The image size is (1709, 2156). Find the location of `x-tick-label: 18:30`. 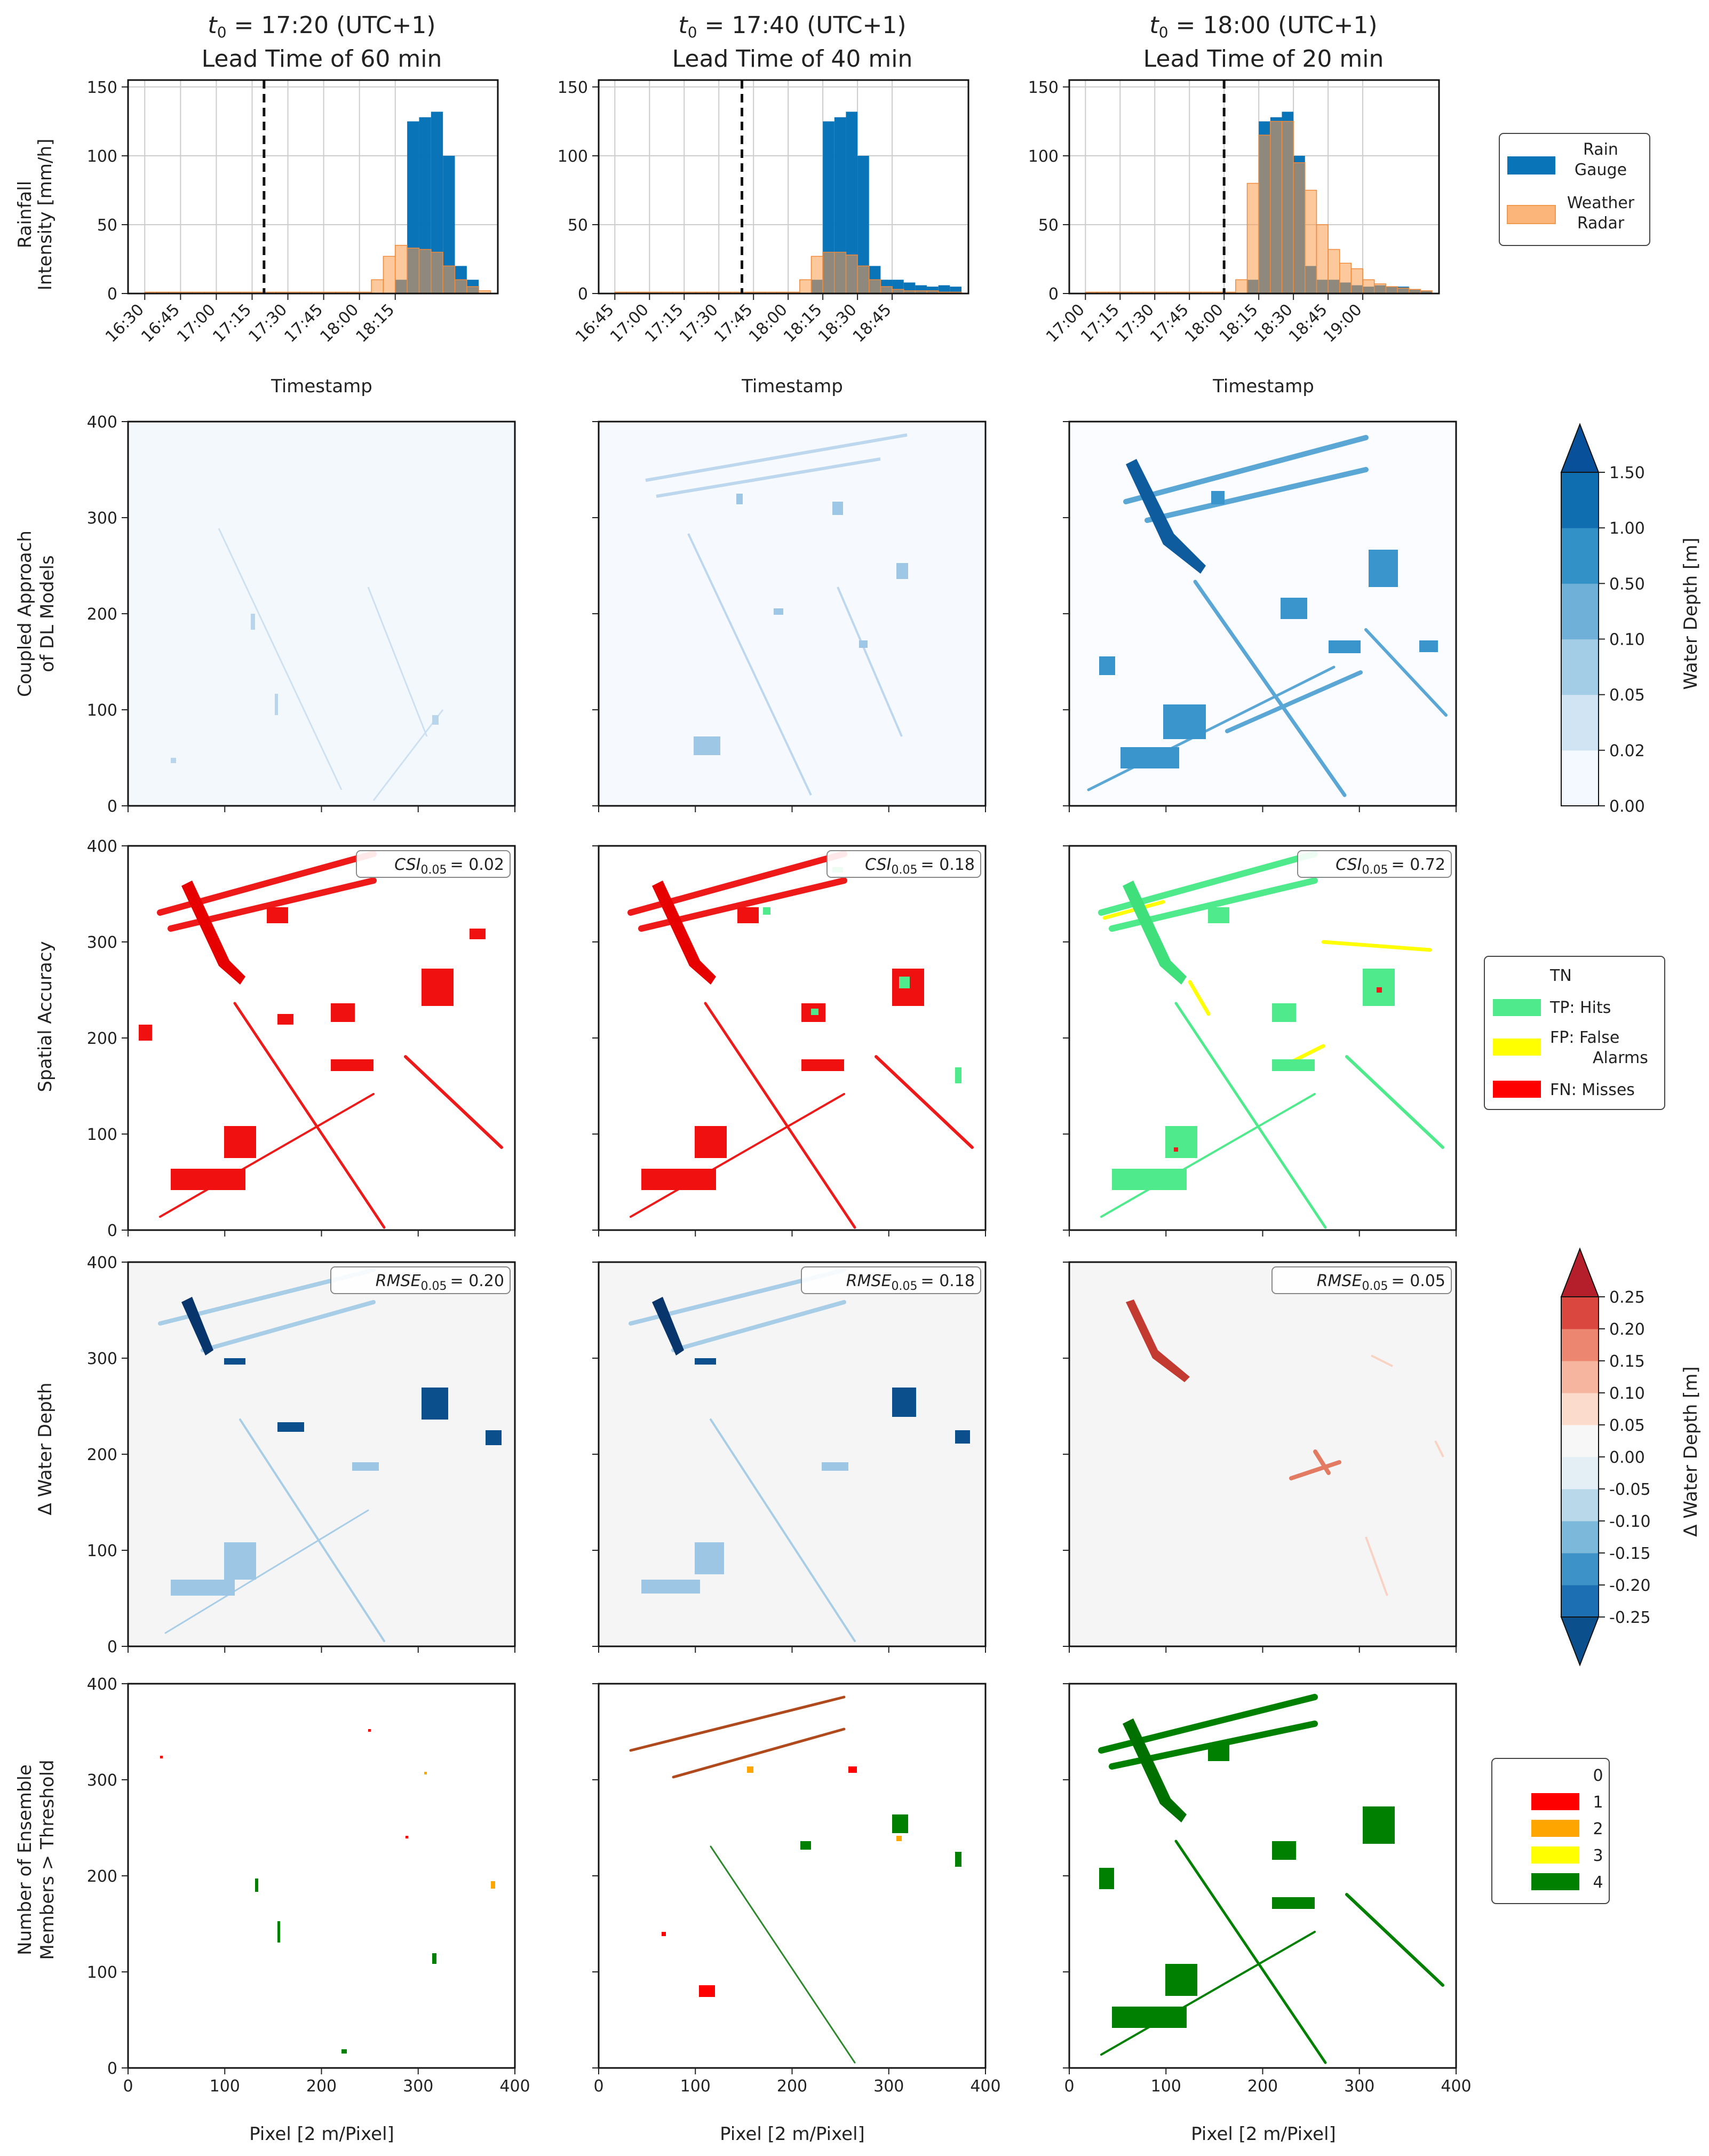

x-tick-label: 18:30 is located at coordinates (1274, 323).